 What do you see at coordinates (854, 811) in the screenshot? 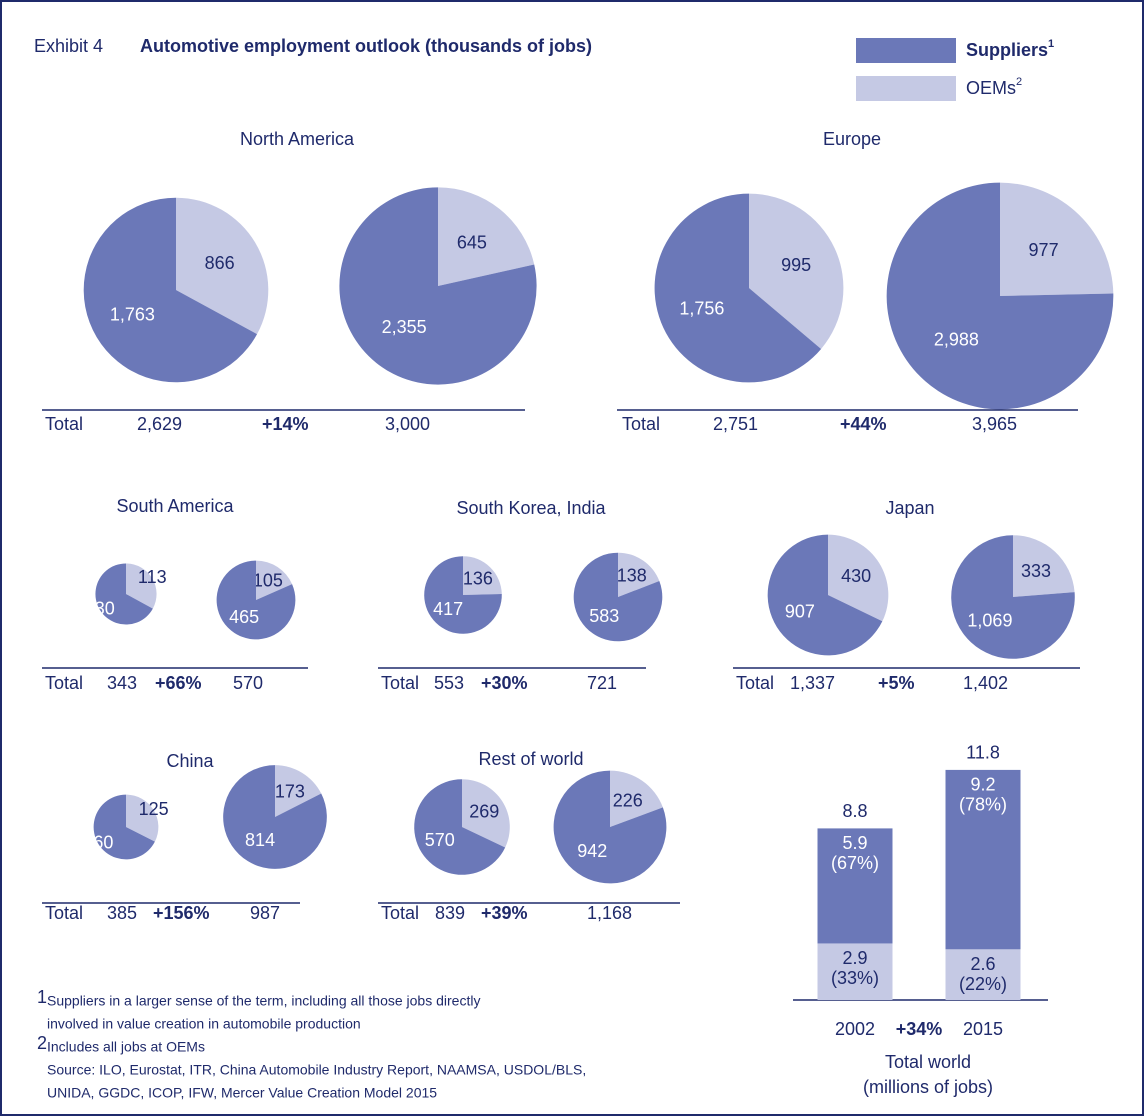
I see `bar-total: 8.8` at bounding box center [854, 811].